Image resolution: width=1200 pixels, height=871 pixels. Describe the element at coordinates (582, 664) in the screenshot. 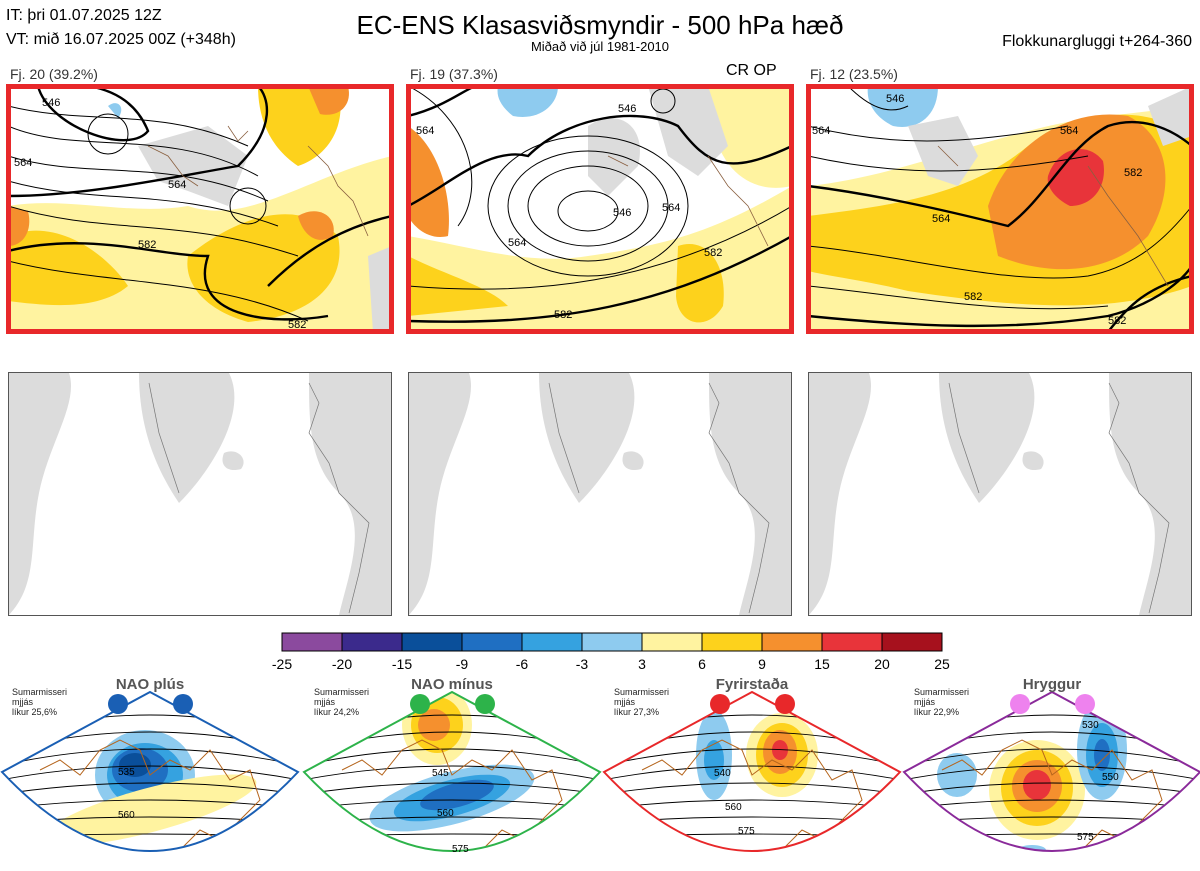

I see `colorbar-tick-label: -3` at that location.